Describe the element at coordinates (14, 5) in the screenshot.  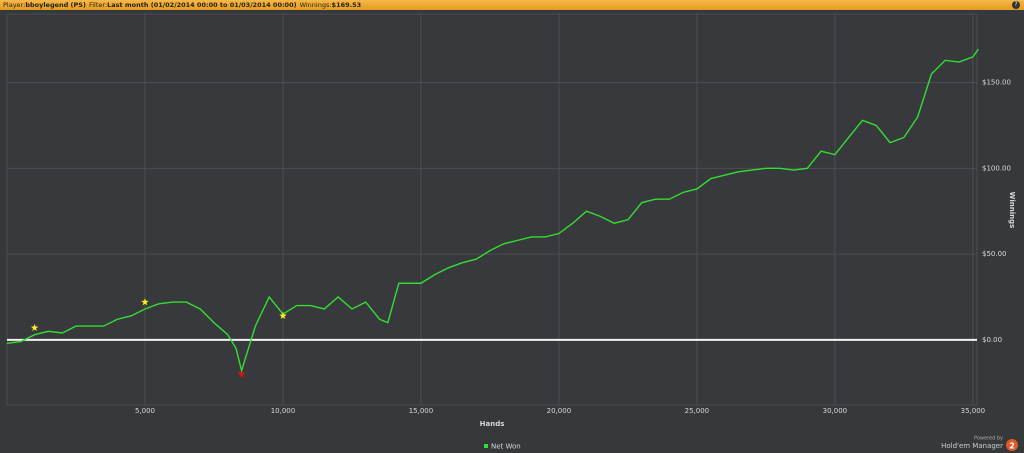
I see `player-label: Player:` at that location.